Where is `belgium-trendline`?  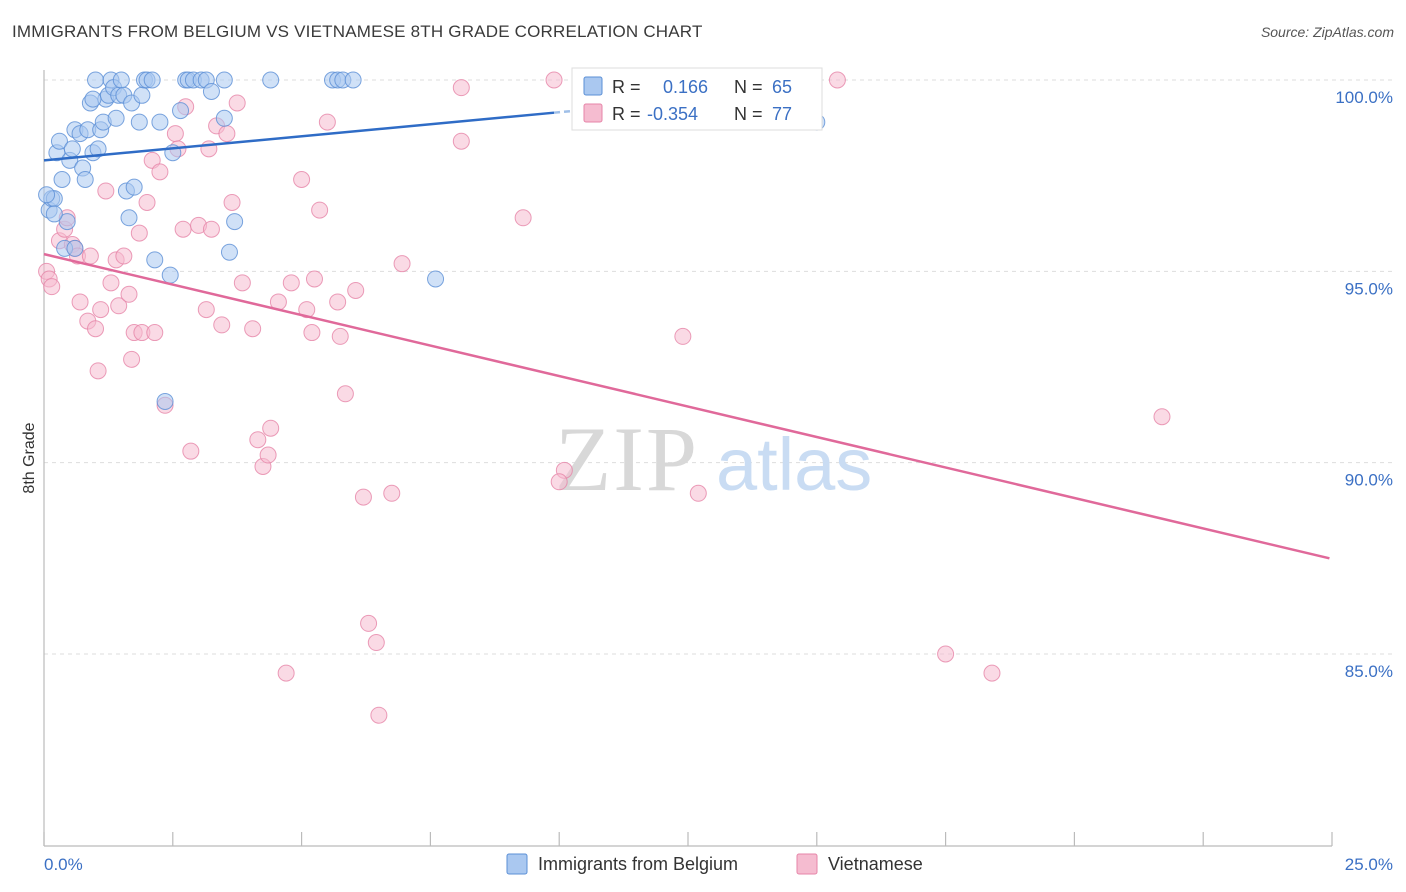
belgium-trendline is located at coordinates (299, 136).